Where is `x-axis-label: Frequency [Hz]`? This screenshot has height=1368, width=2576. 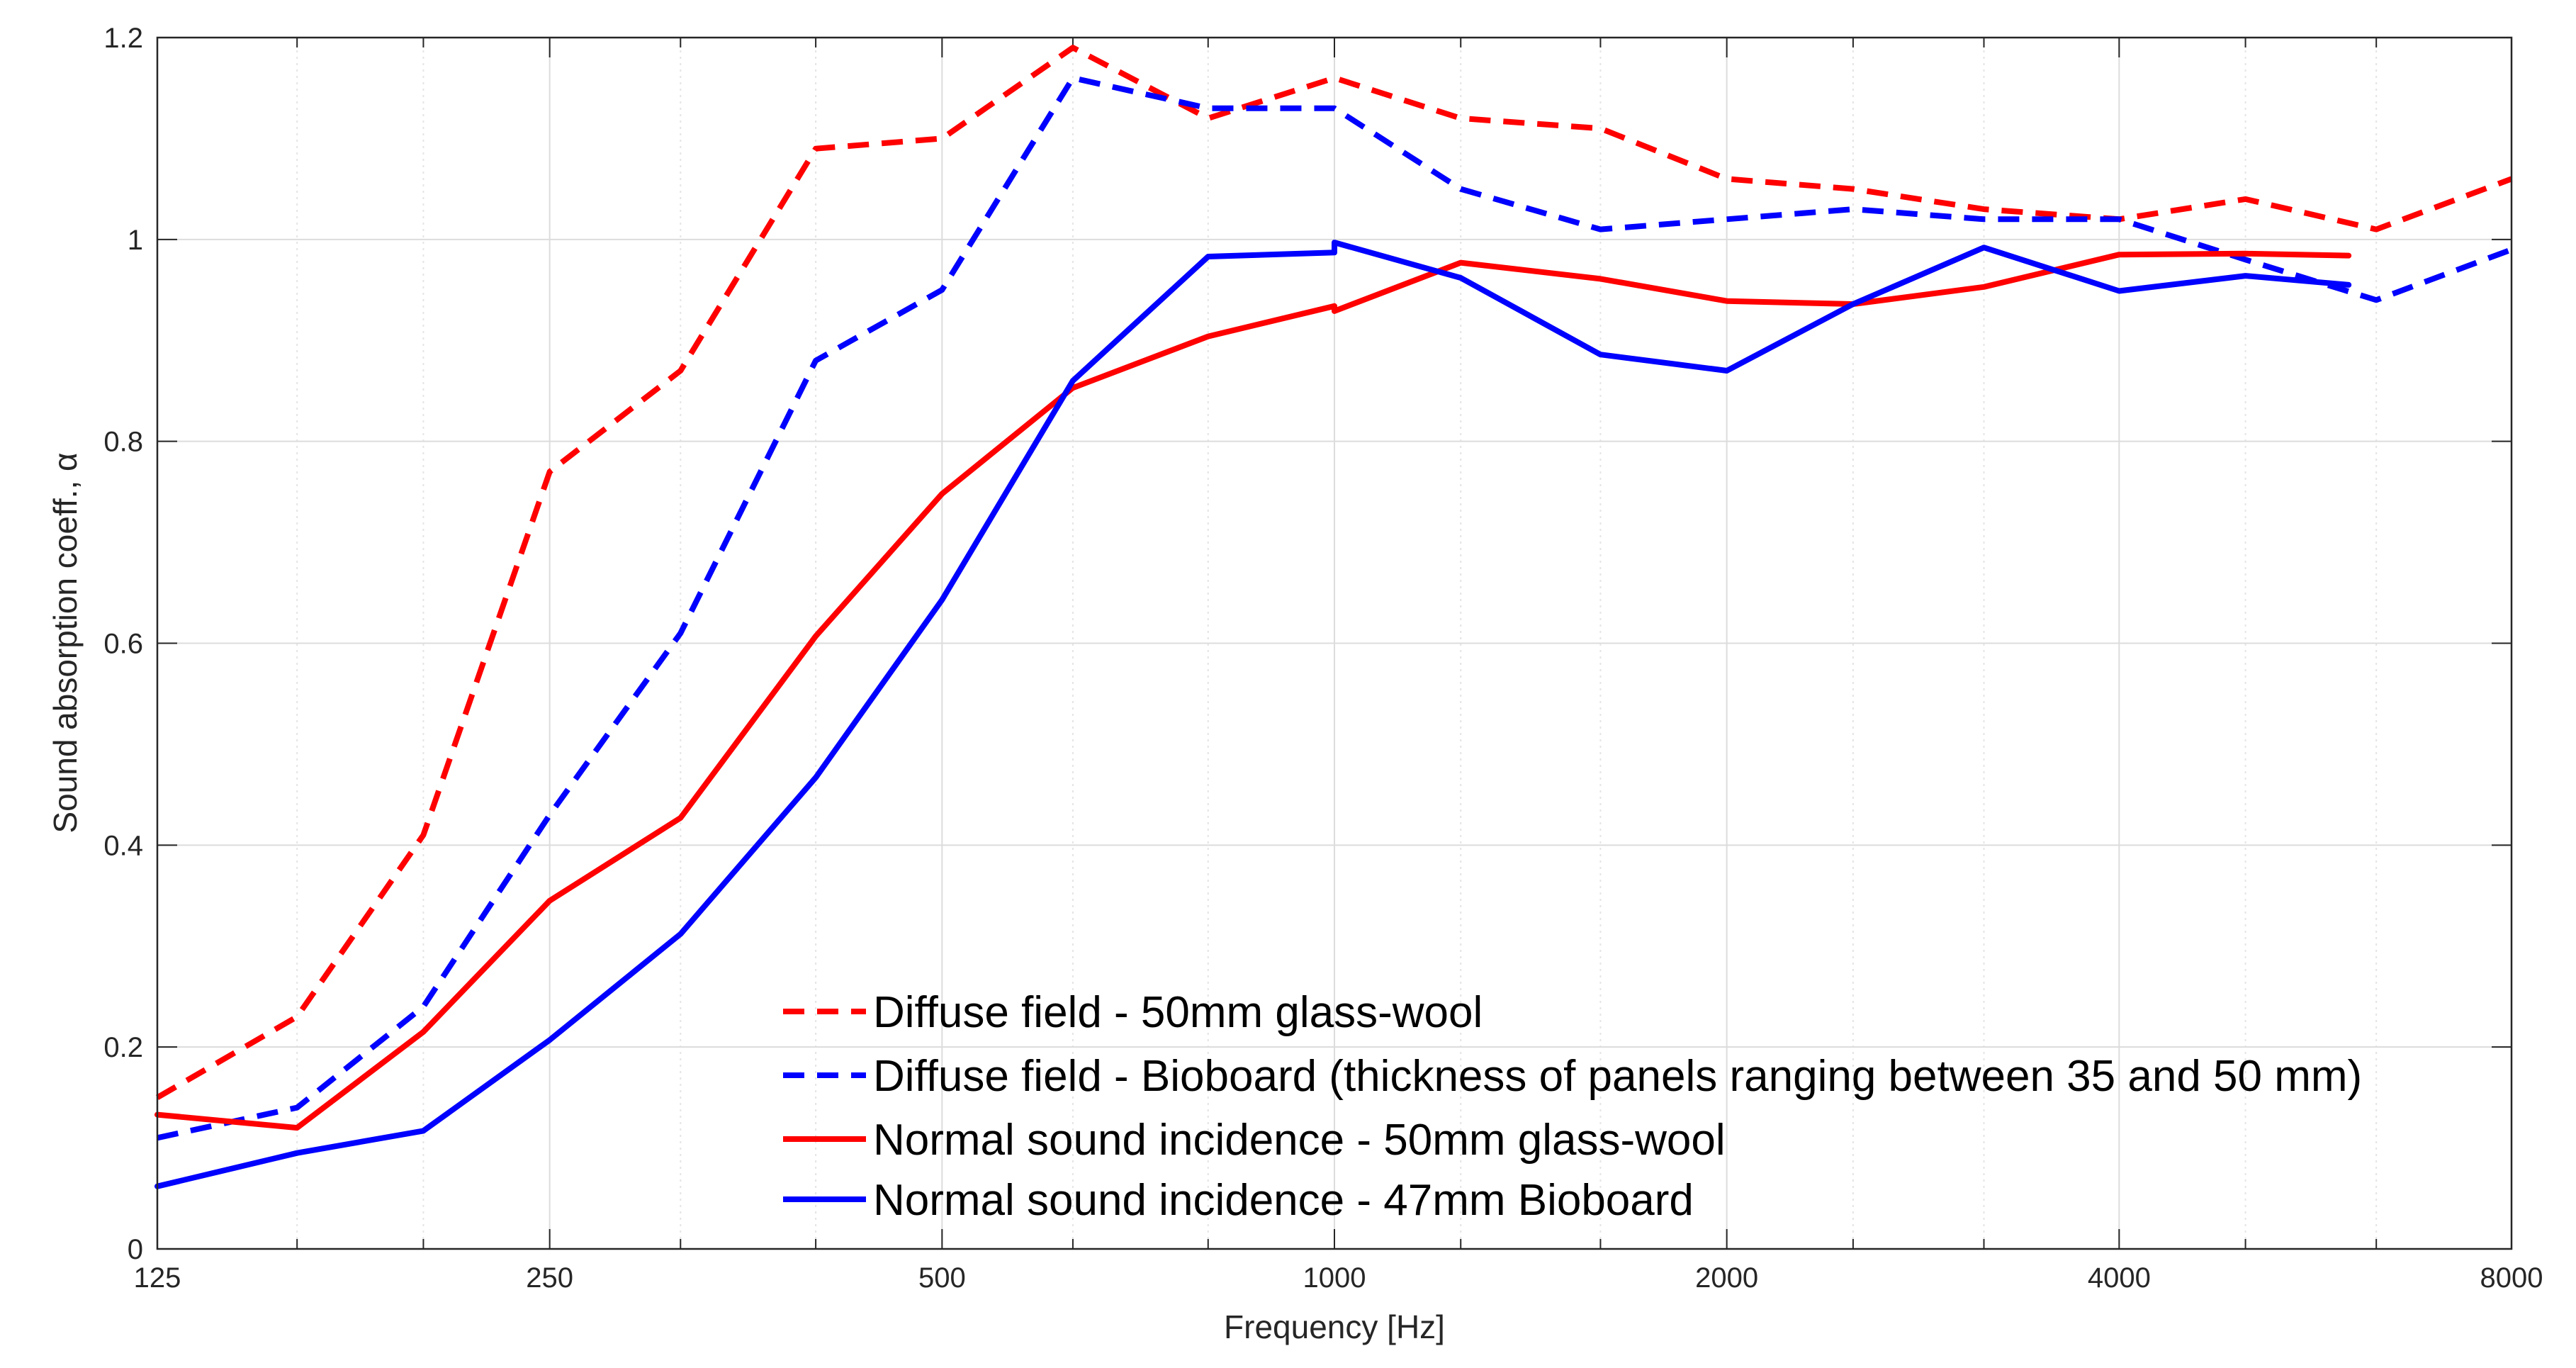 x-axis-label: Frequency [Hz] is located at coordinates (1334, 1326).